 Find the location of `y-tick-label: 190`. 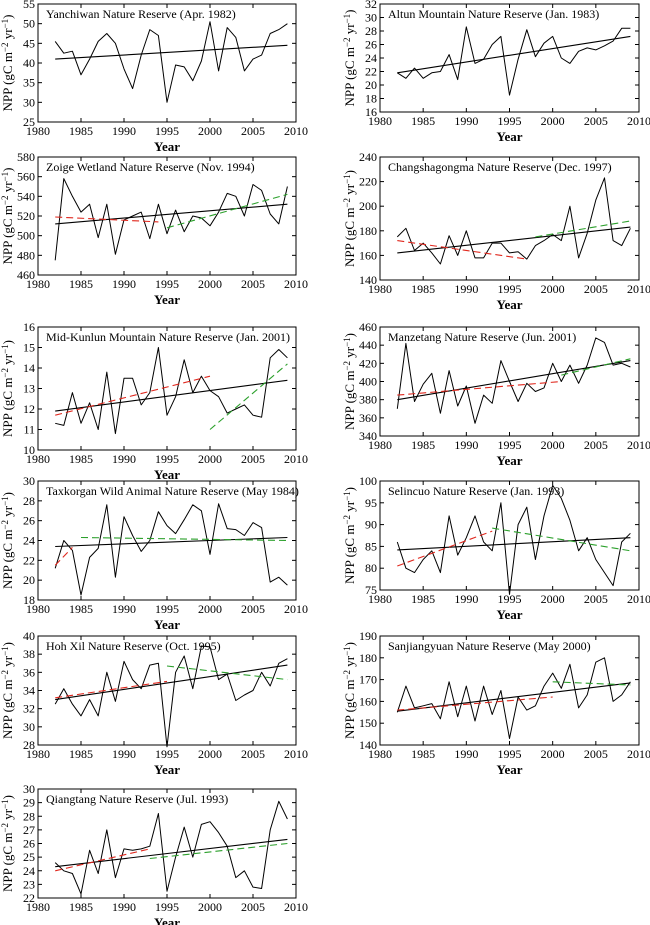

y-tick-label: 190 is located at coordinates (368, 636).